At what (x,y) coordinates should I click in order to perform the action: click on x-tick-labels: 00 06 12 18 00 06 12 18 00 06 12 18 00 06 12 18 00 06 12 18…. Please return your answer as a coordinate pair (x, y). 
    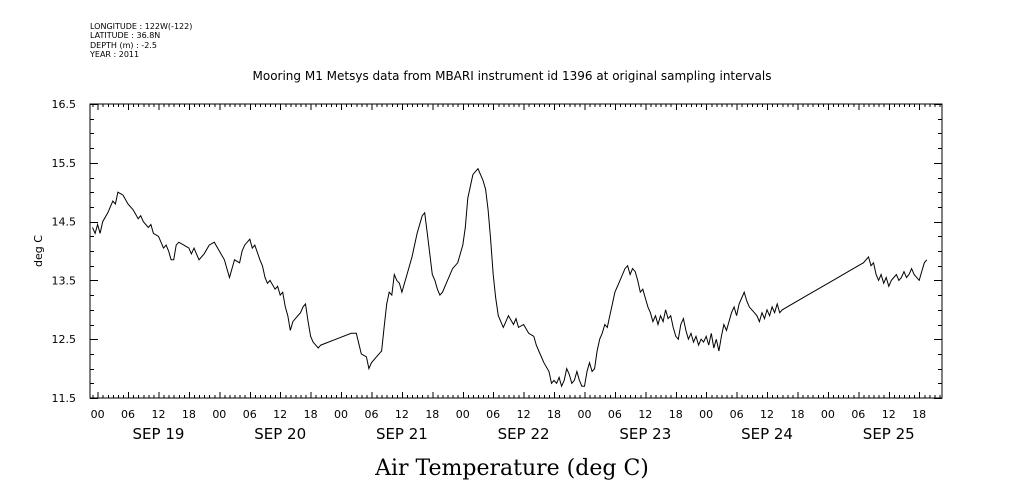
    Looking at the image, I should click on (509, 414).